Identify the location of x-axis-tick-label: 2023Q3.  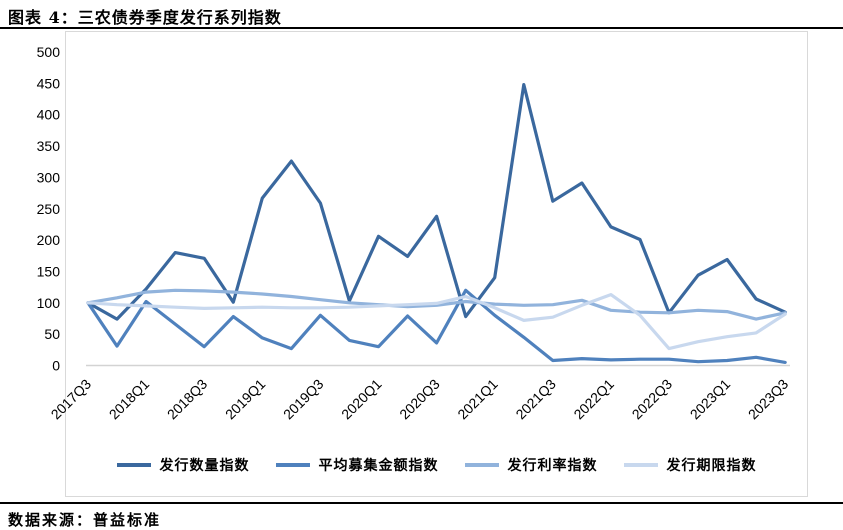
(768, 399).